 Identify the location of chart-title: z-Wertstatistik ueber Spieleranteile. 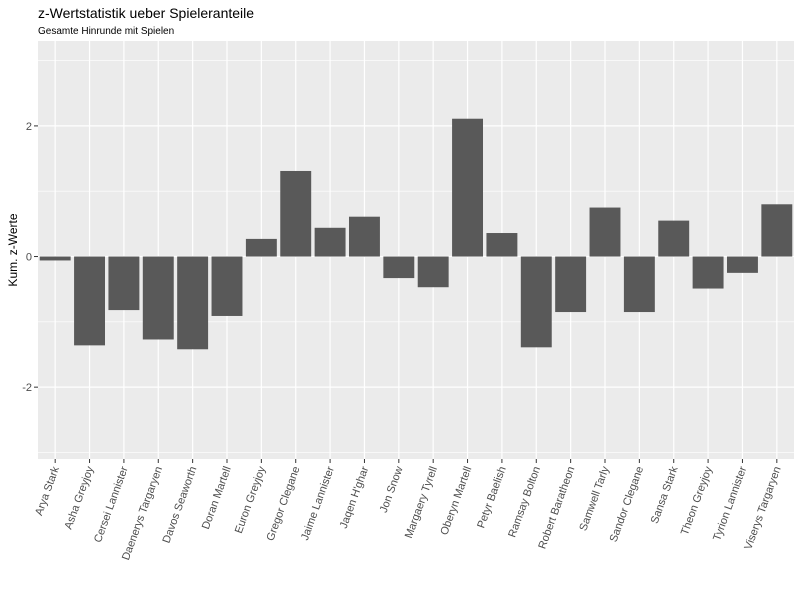
(146, 13).